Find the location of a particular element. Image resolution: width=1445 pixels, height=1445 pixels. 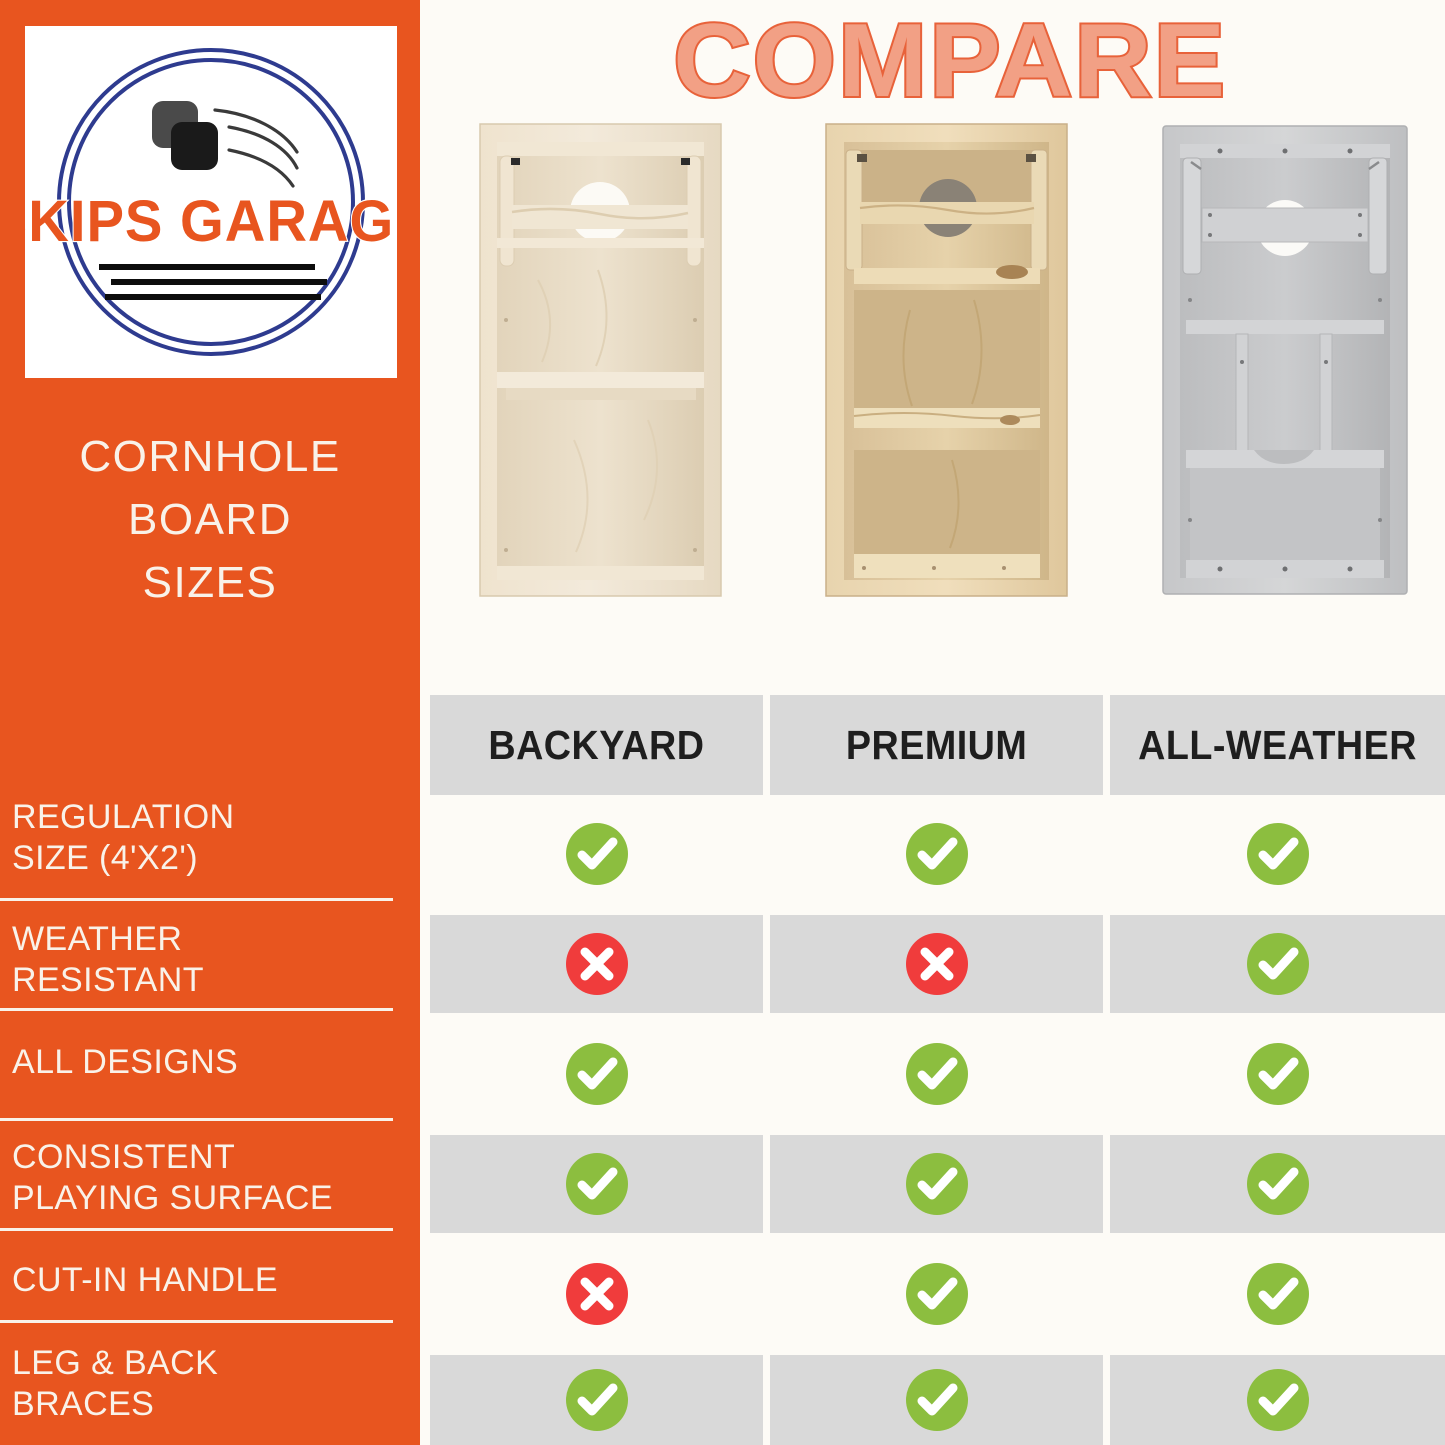

feature-label-consistent-playing-surface: CONSISTENT PLAYING SURFACE is located at coordinates (212, 1178).